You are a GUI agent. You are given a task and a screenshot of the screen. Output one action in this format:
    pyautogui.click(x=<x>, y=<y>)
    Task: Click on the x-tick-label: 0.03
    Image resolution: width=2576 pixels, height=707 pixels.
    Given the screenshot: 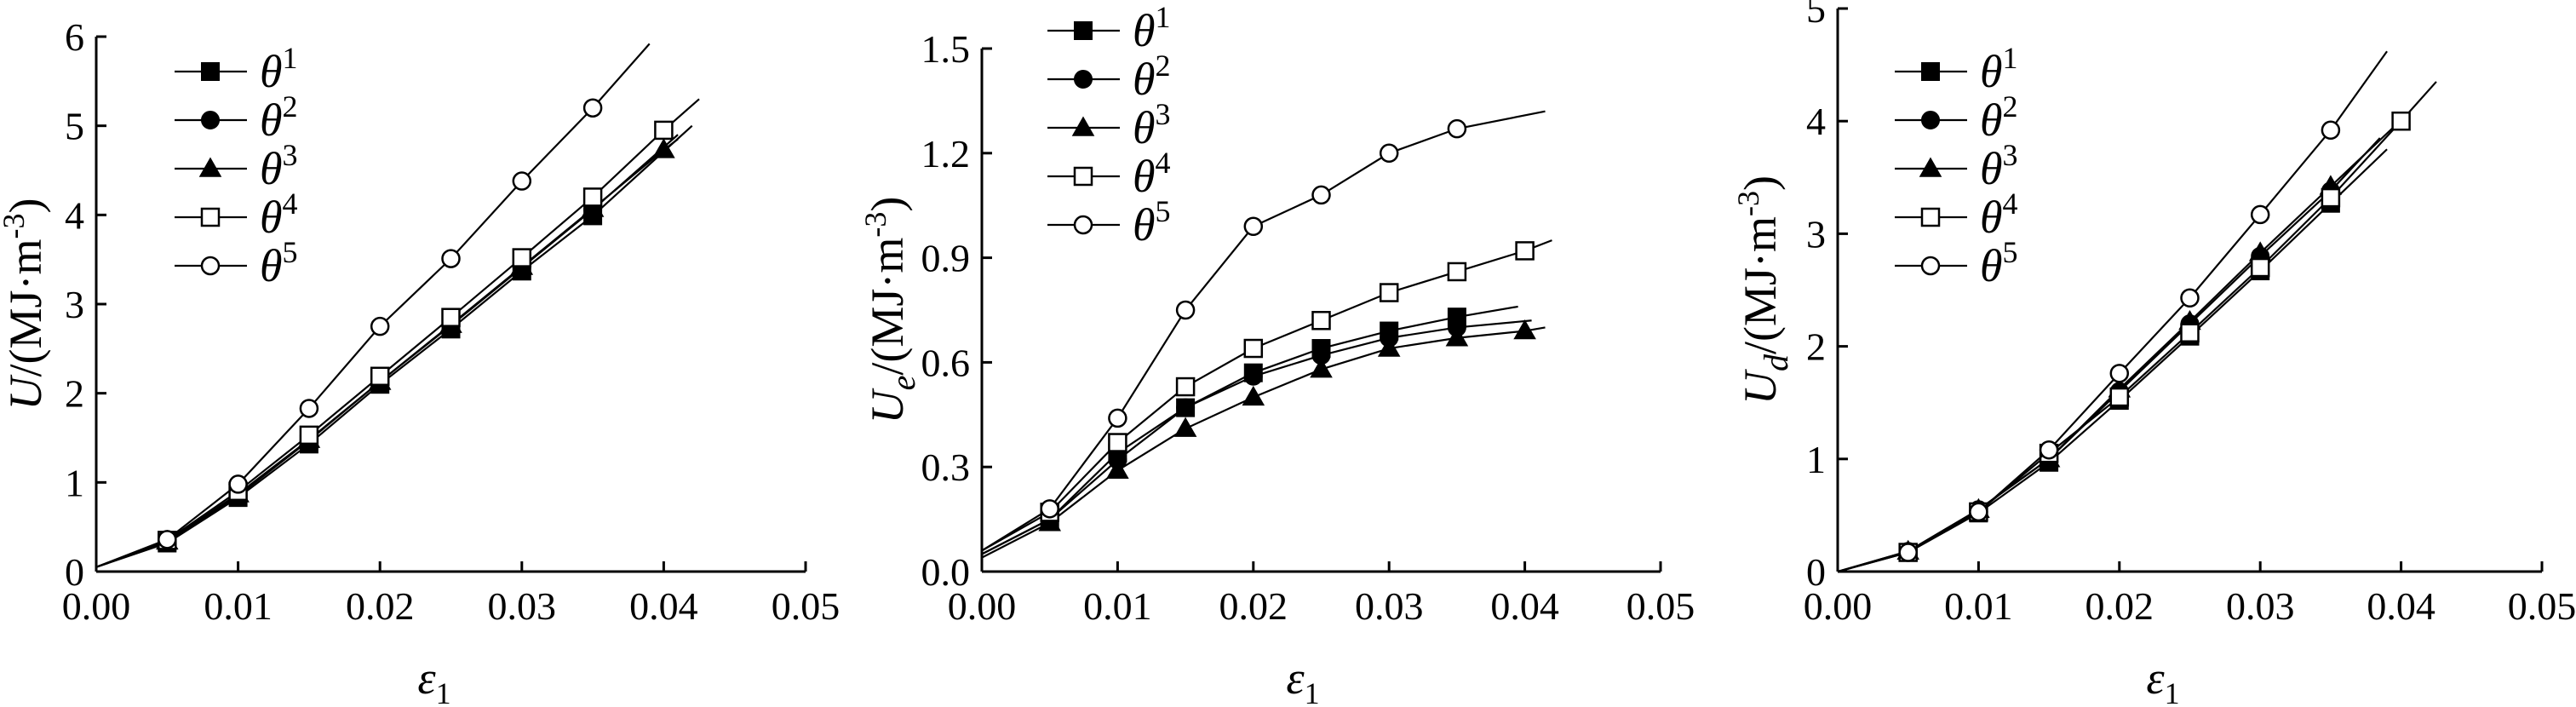 What is the action you would take?
    pyautogui.click(x=2260, y=606)
    